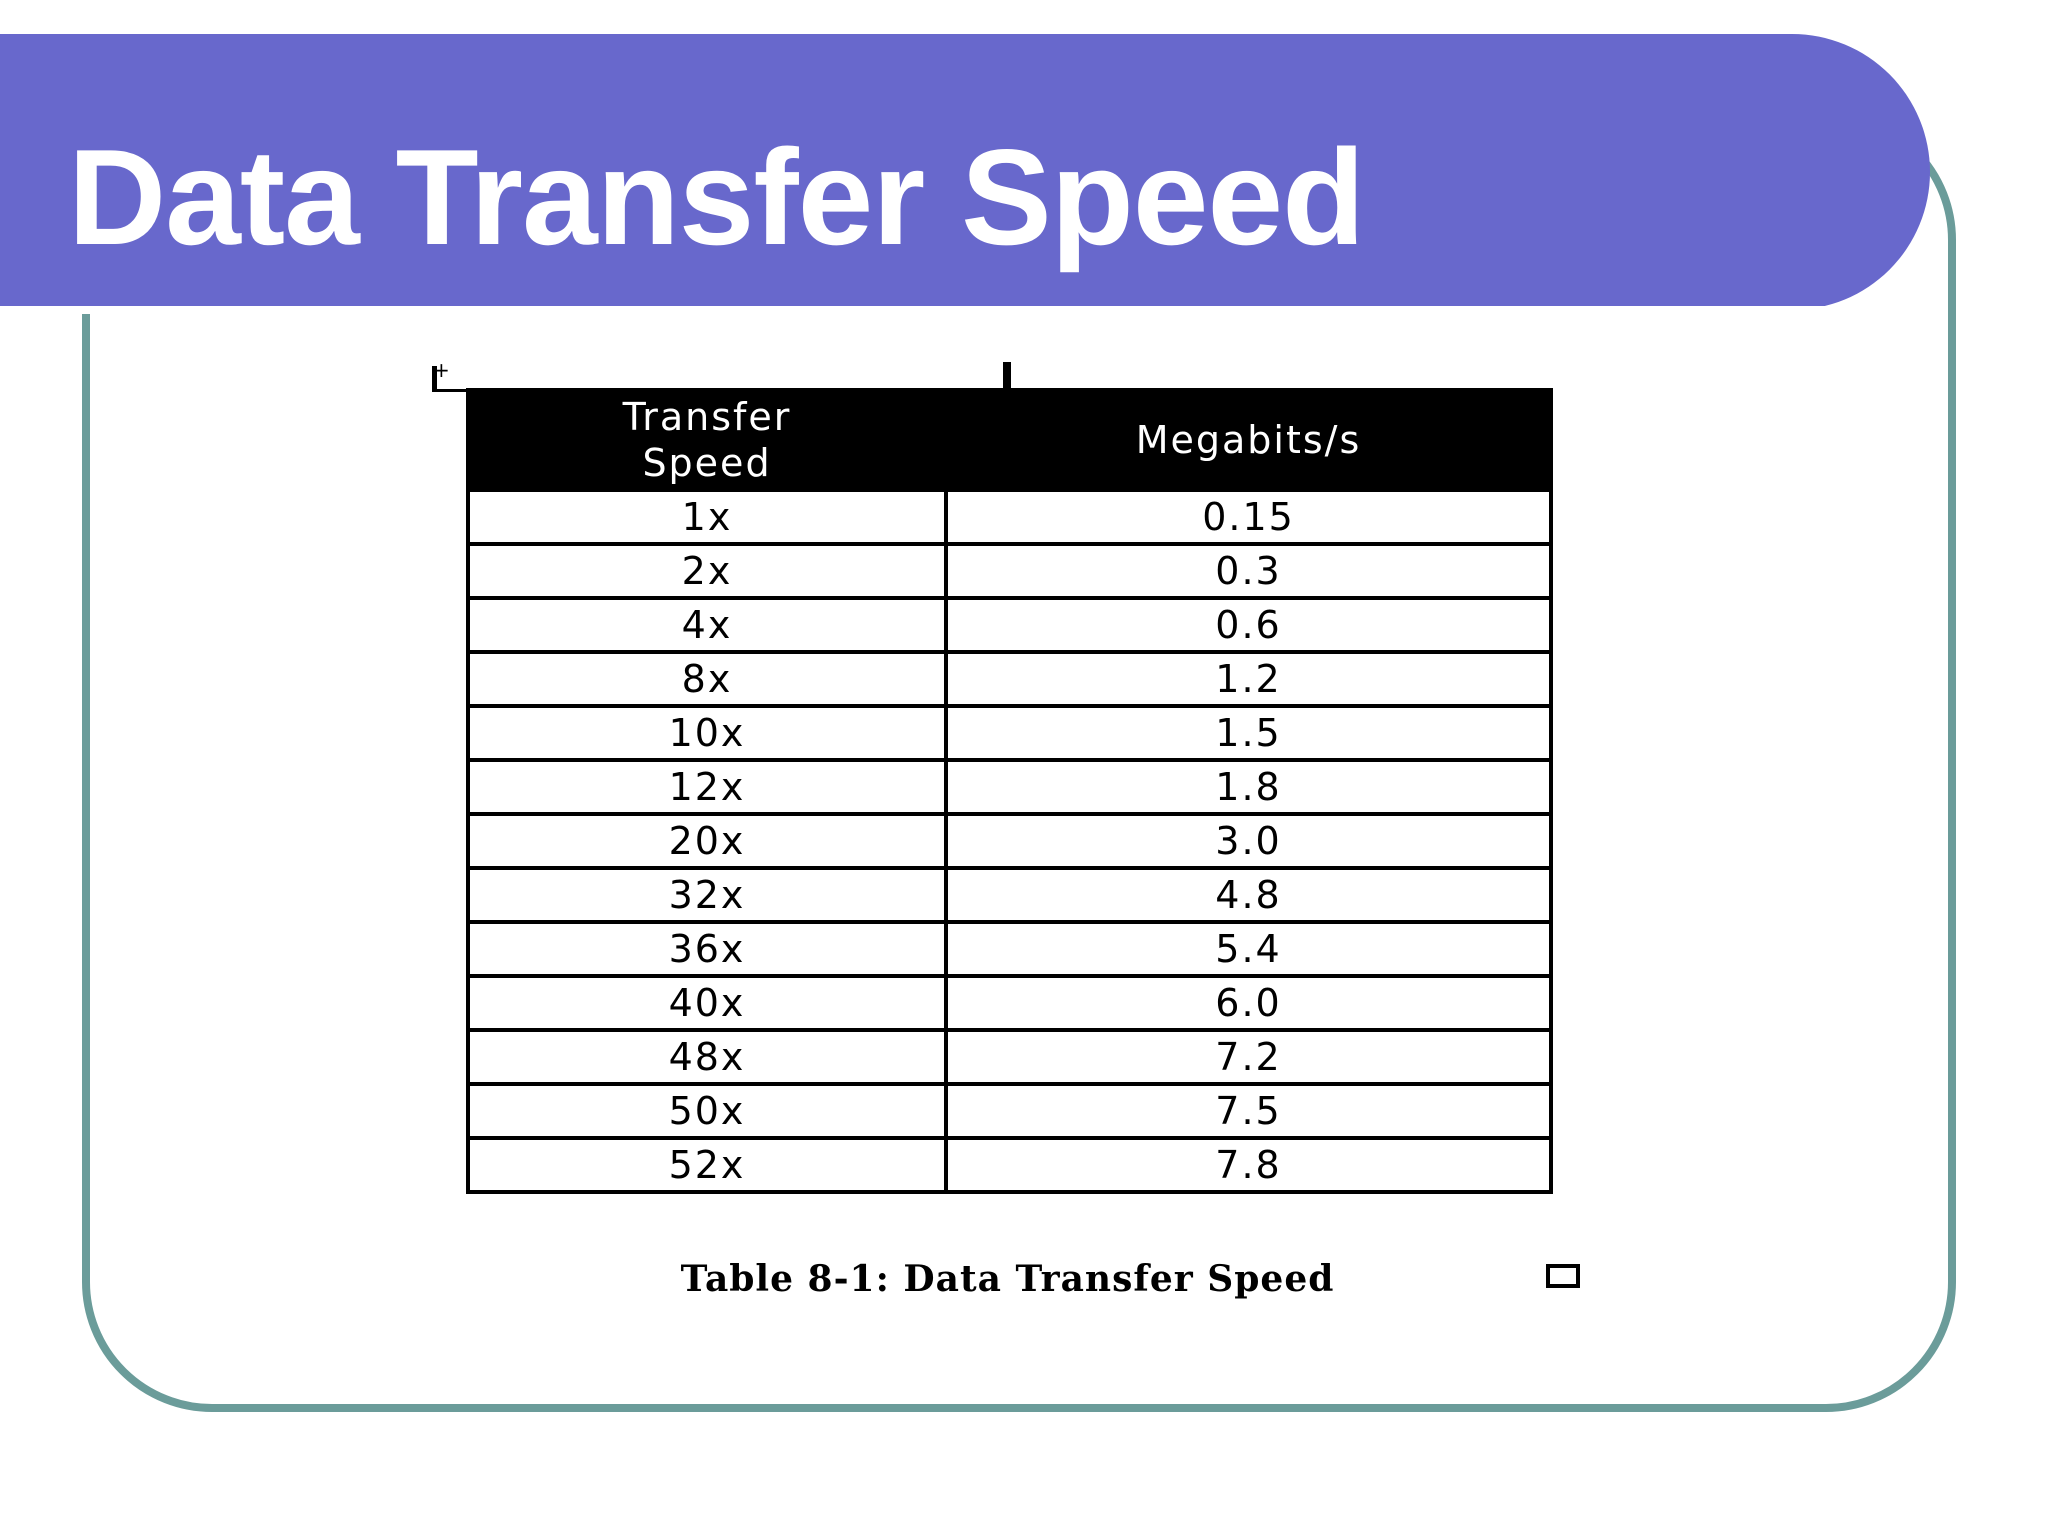 The height and width of the screenshot is (1536, 2048). Describe the element at coordinates (1248, 625) in the screenshot. I see `cell-megabits: 0.6` at that location.